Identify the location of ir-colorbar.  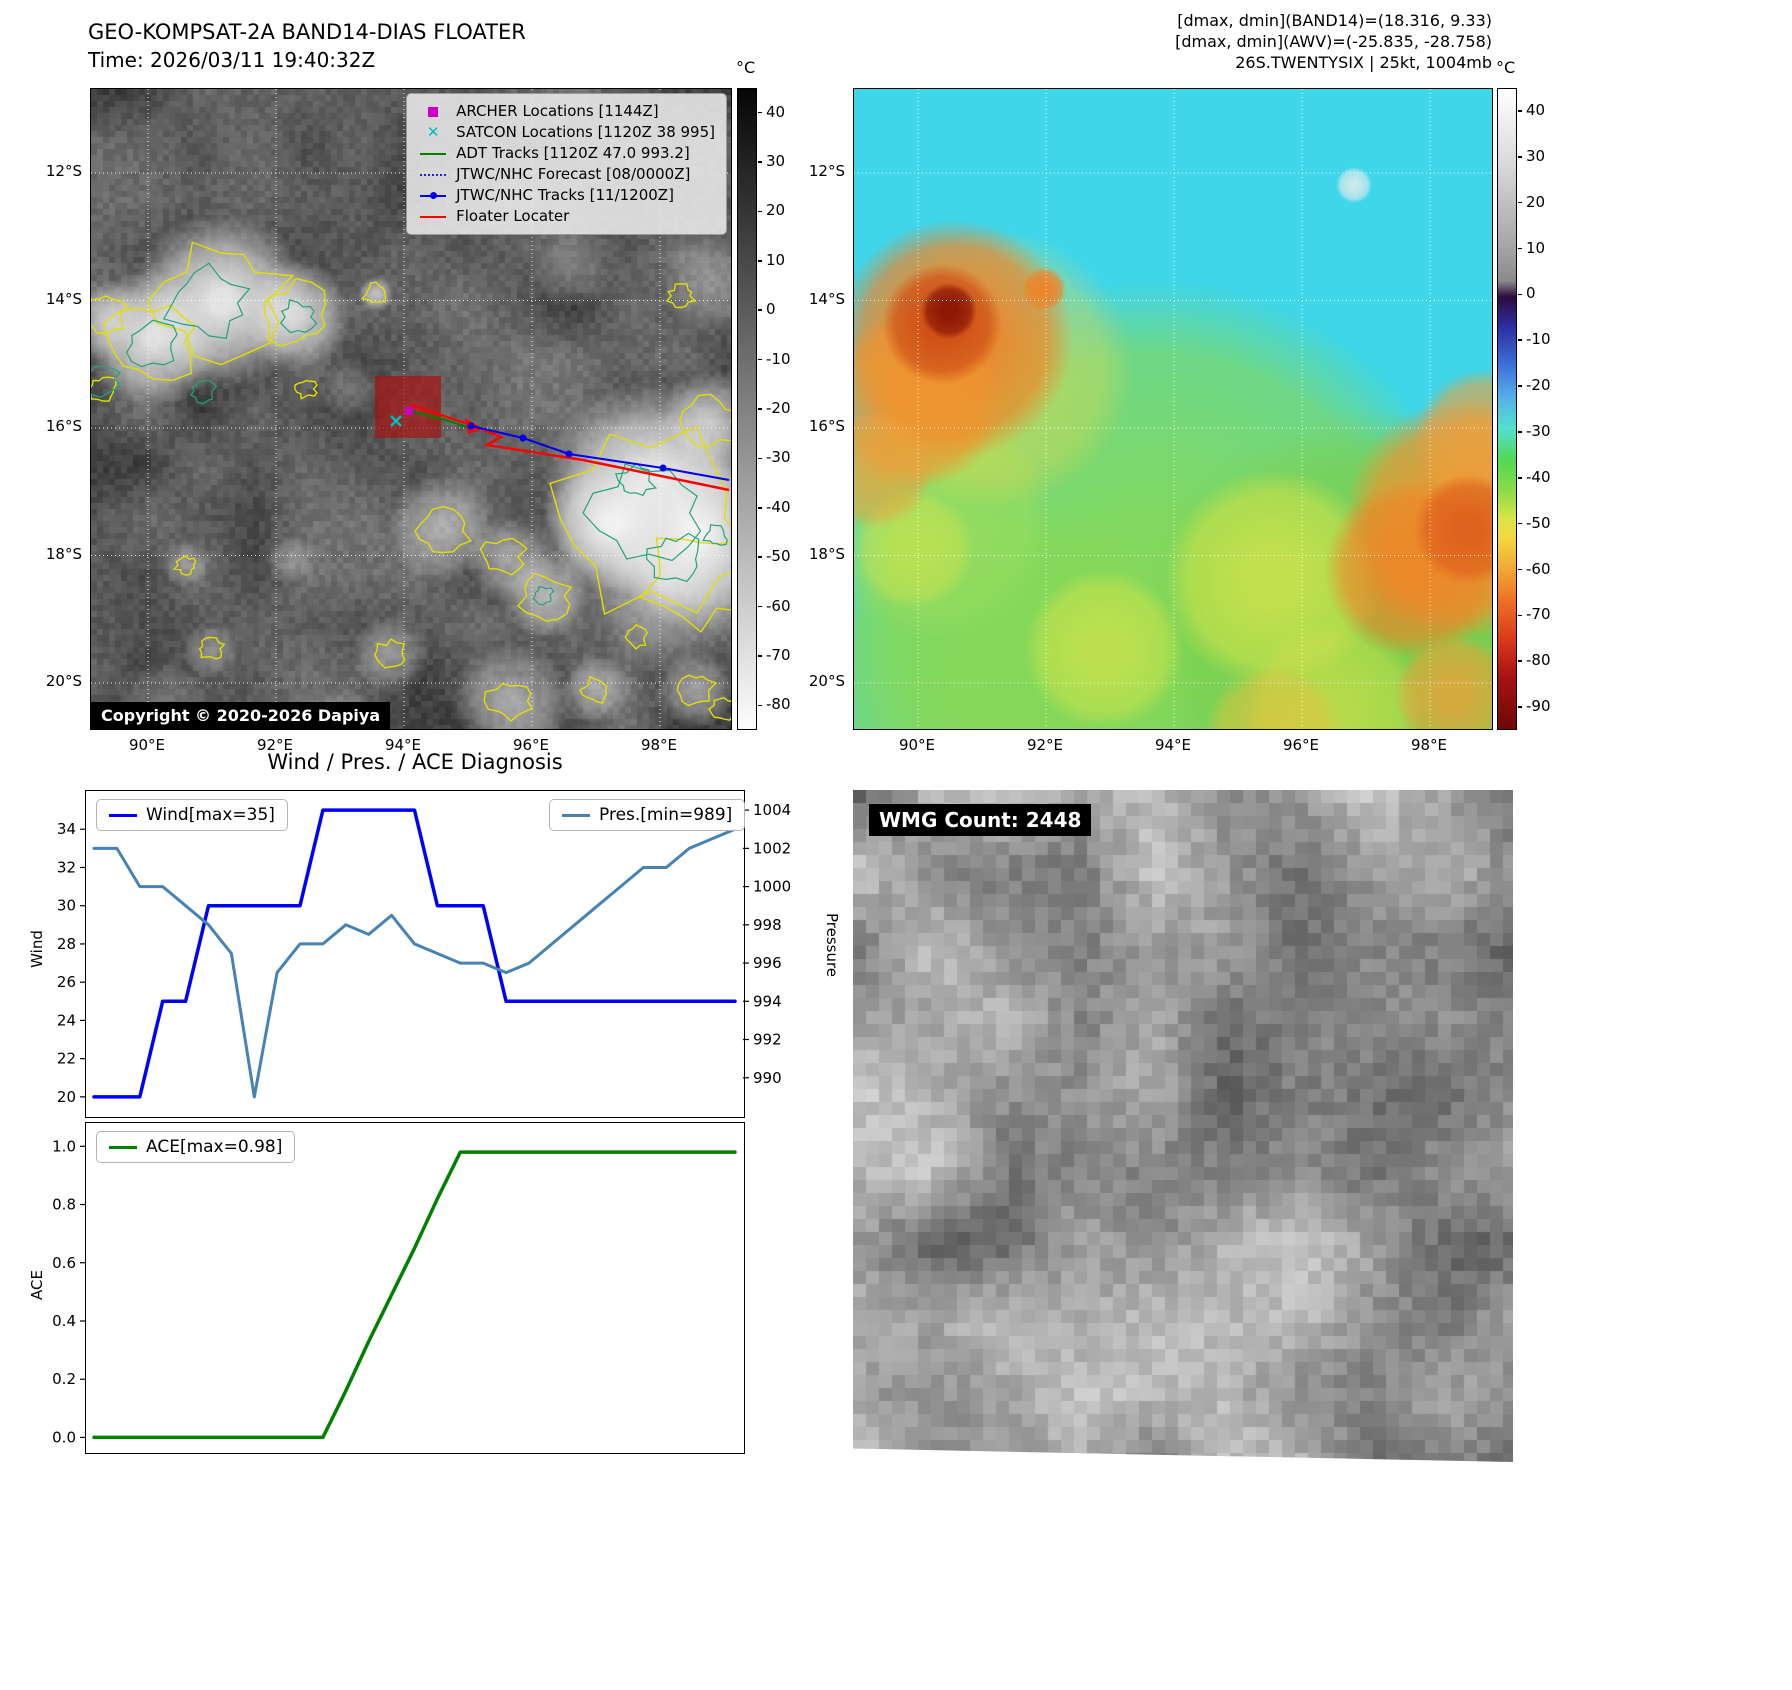
(747, 409).